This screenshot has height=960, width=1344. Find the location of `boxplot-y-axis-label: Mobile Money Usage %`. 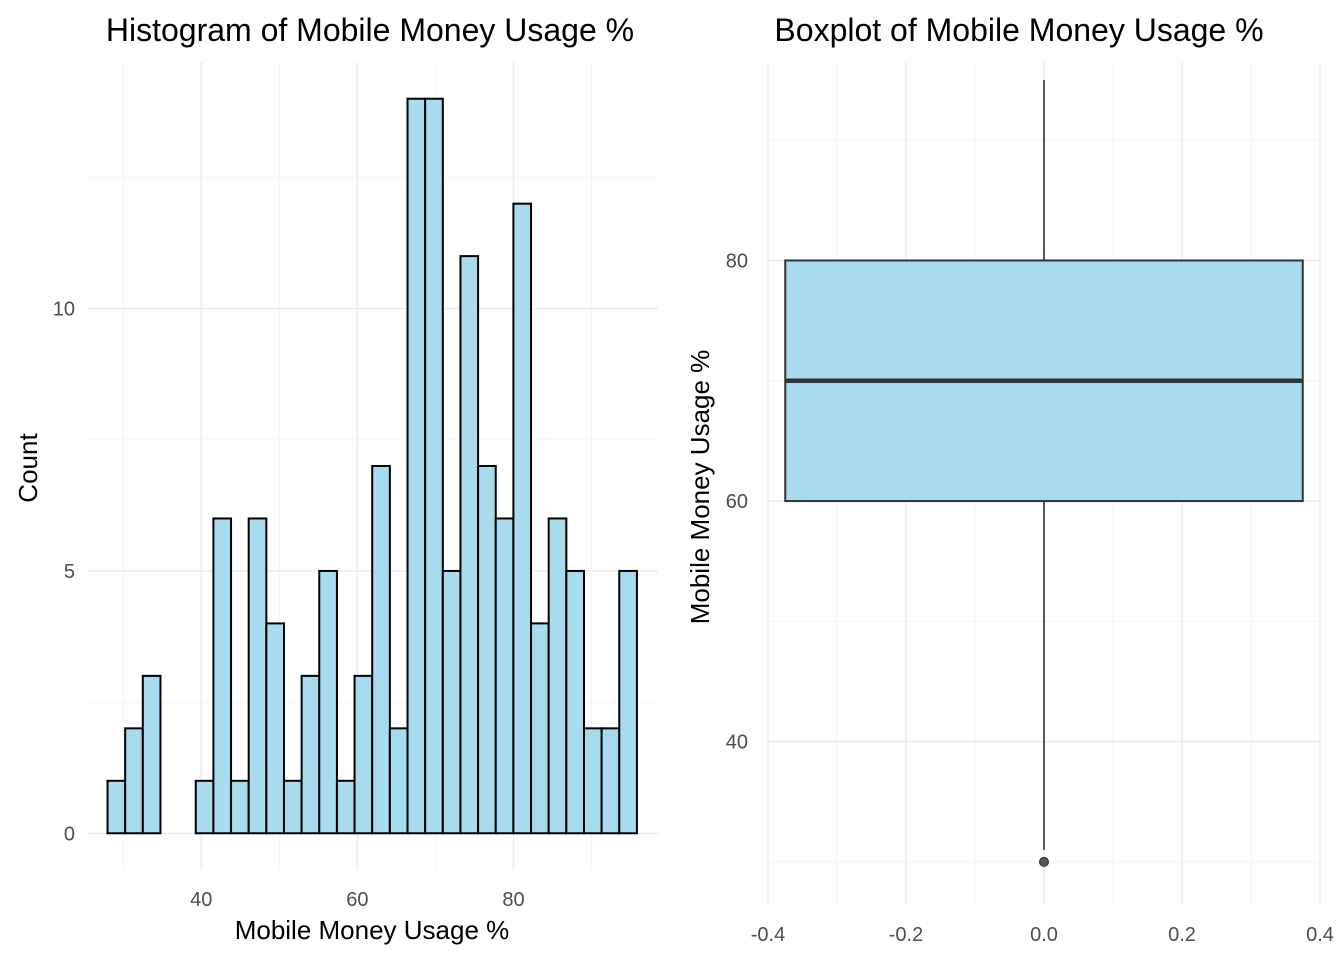

boxplot-y-axis-label: Mobile Money Usage % is located at coordinates (700, 487).